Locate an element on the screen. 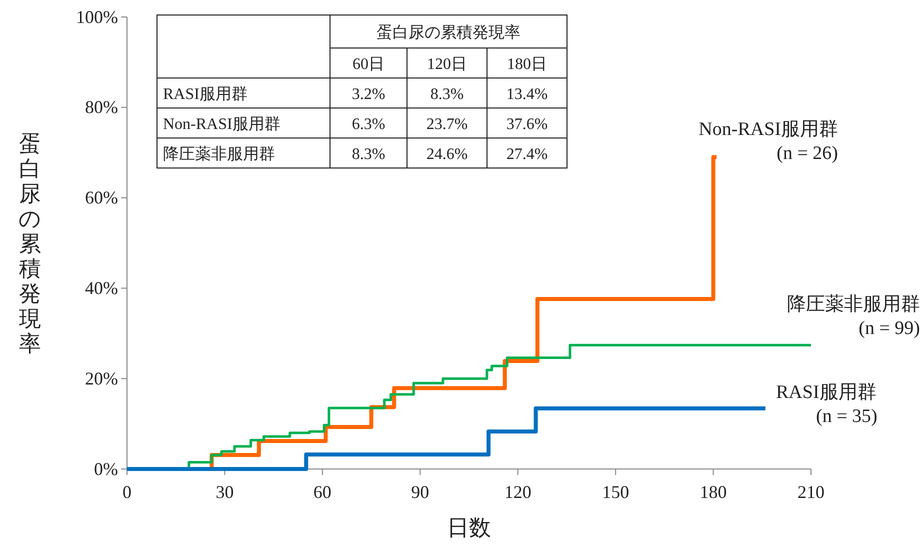  annotation: 120日 is located at coordinates (447, 64).